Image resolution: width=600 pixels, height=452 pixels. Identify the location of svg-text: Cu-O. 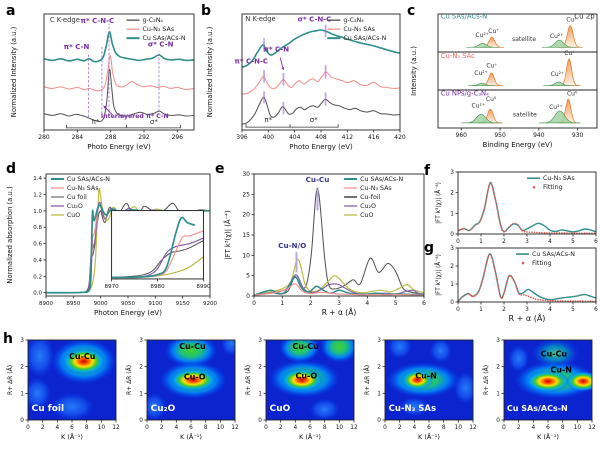
(306, 376).